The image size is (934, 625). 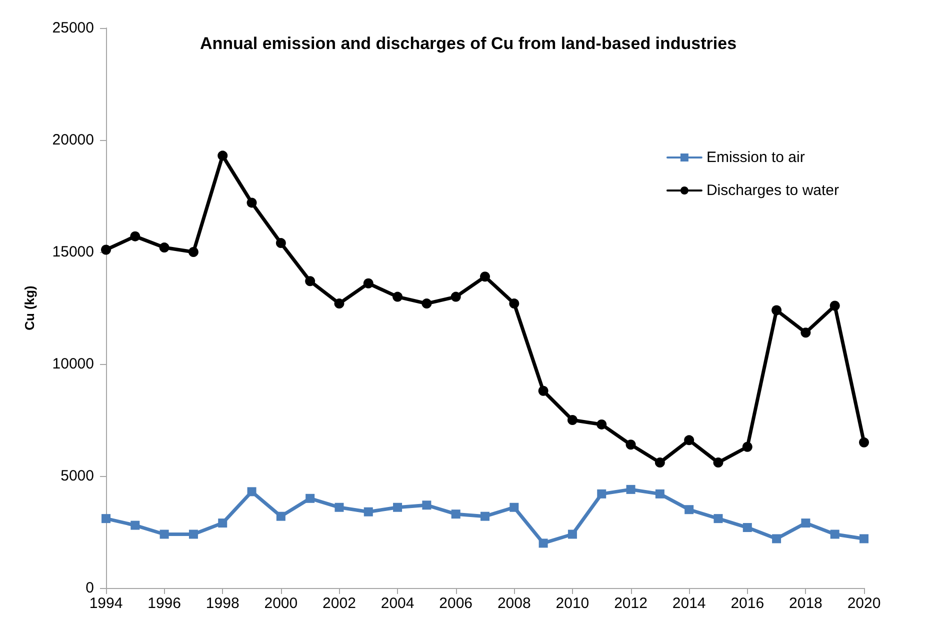 What do you see at coordinates (73, 364) in the screenshot?
I see `y-tick-label: 10000` at bounding box center [73, 364].